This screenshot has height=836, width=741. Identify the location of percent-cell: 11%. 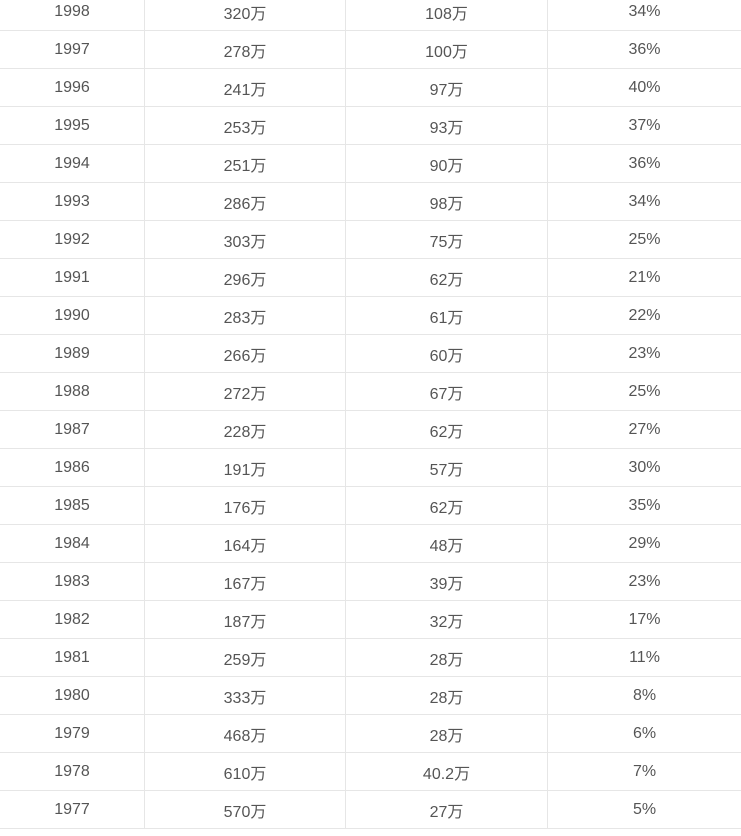
(644, 657).